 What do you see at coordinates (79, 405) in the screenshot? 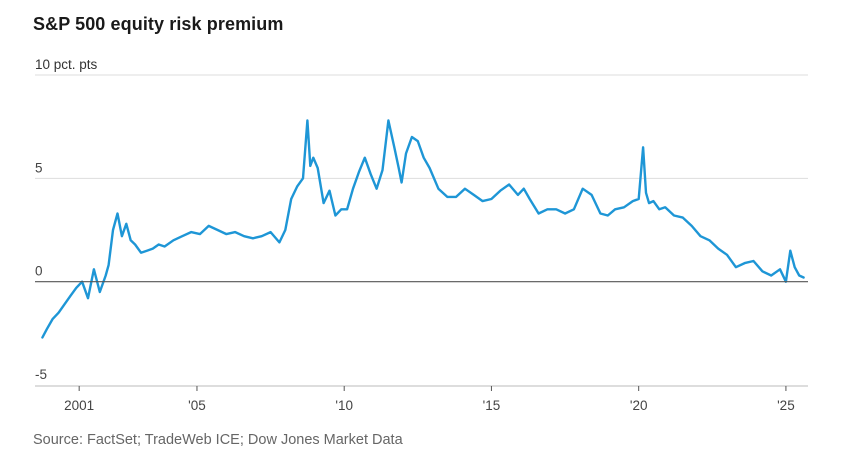
I see `x-tick-label: 2001` at bounding box center [79, 405].